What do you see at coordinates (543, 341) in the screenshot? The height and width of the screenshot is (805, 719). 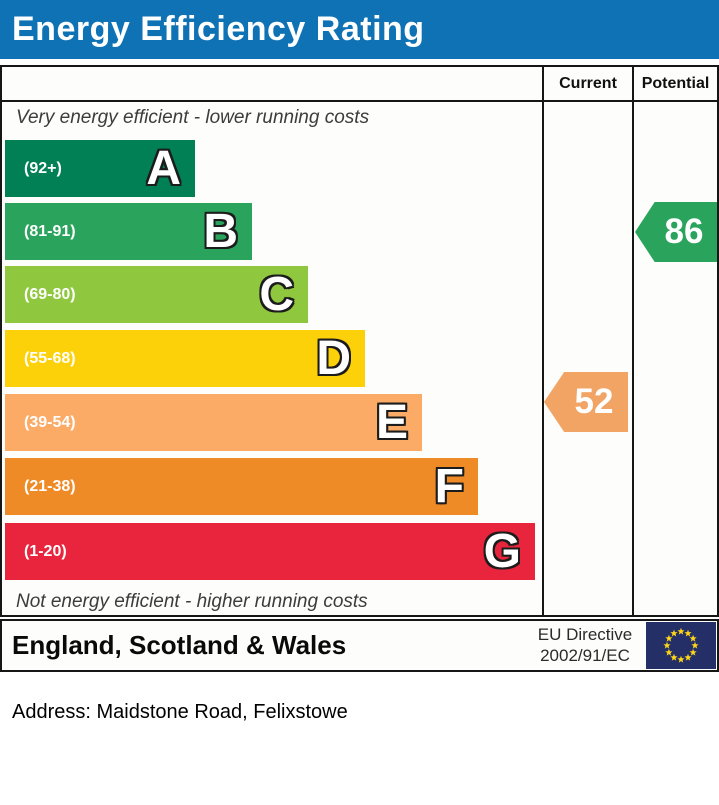 I see `current-column-divider` at bounding box center [543, 341].